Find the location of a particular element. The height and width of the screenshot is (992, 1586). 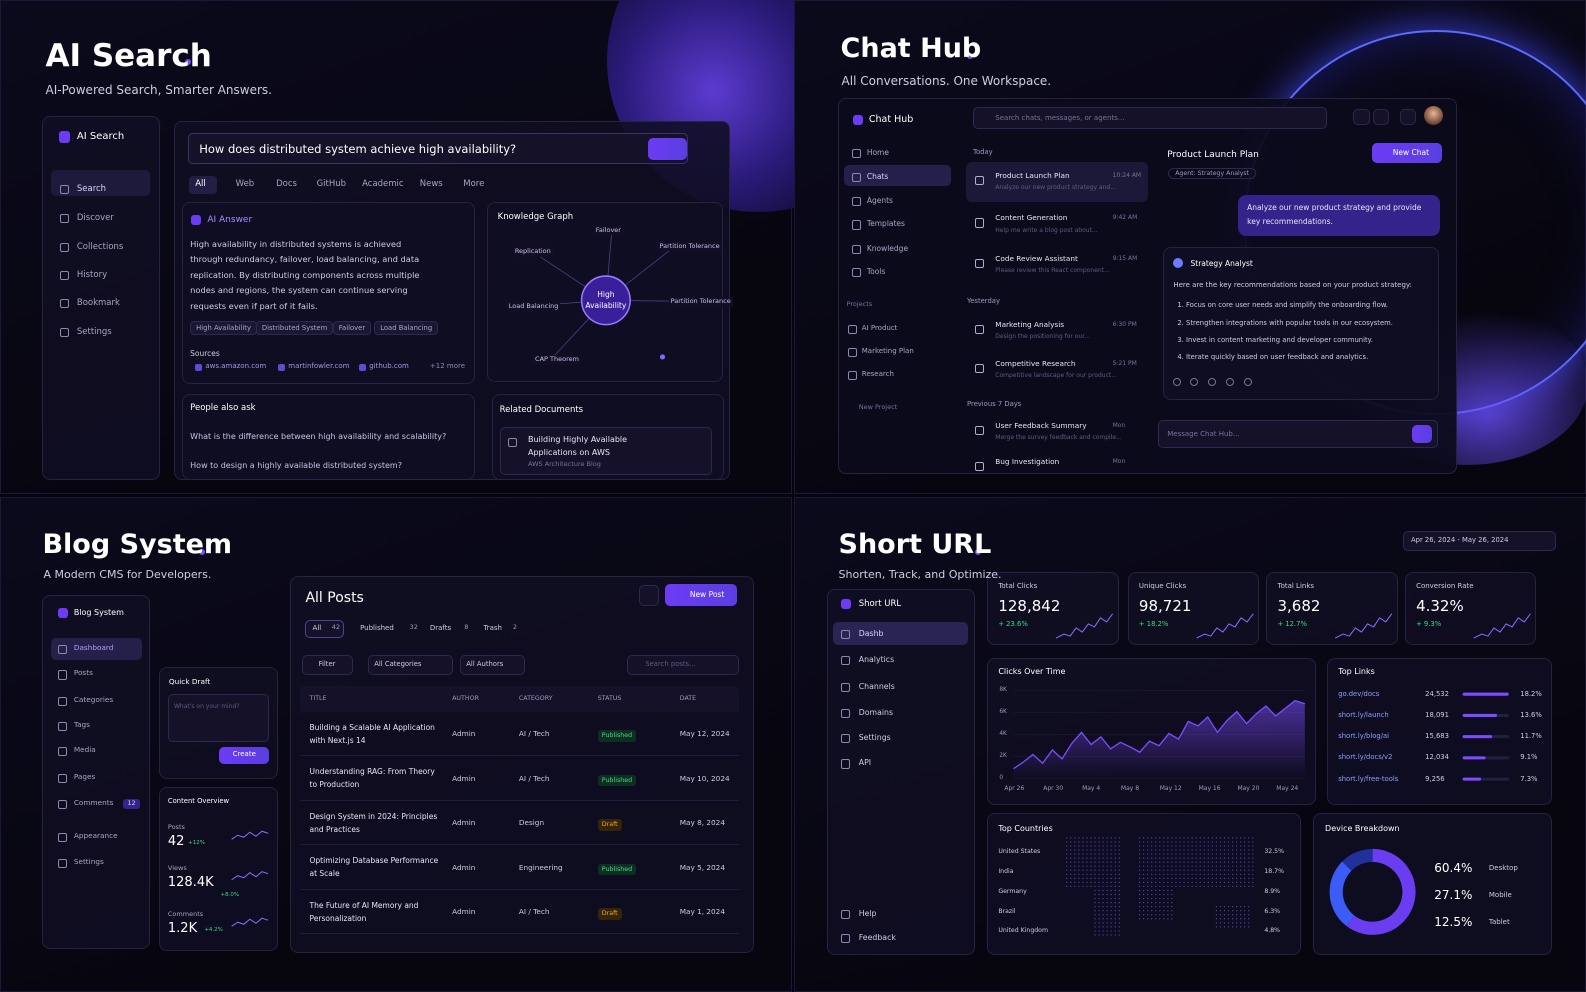

nav-item: Chats is located at coordinates (877, 176).